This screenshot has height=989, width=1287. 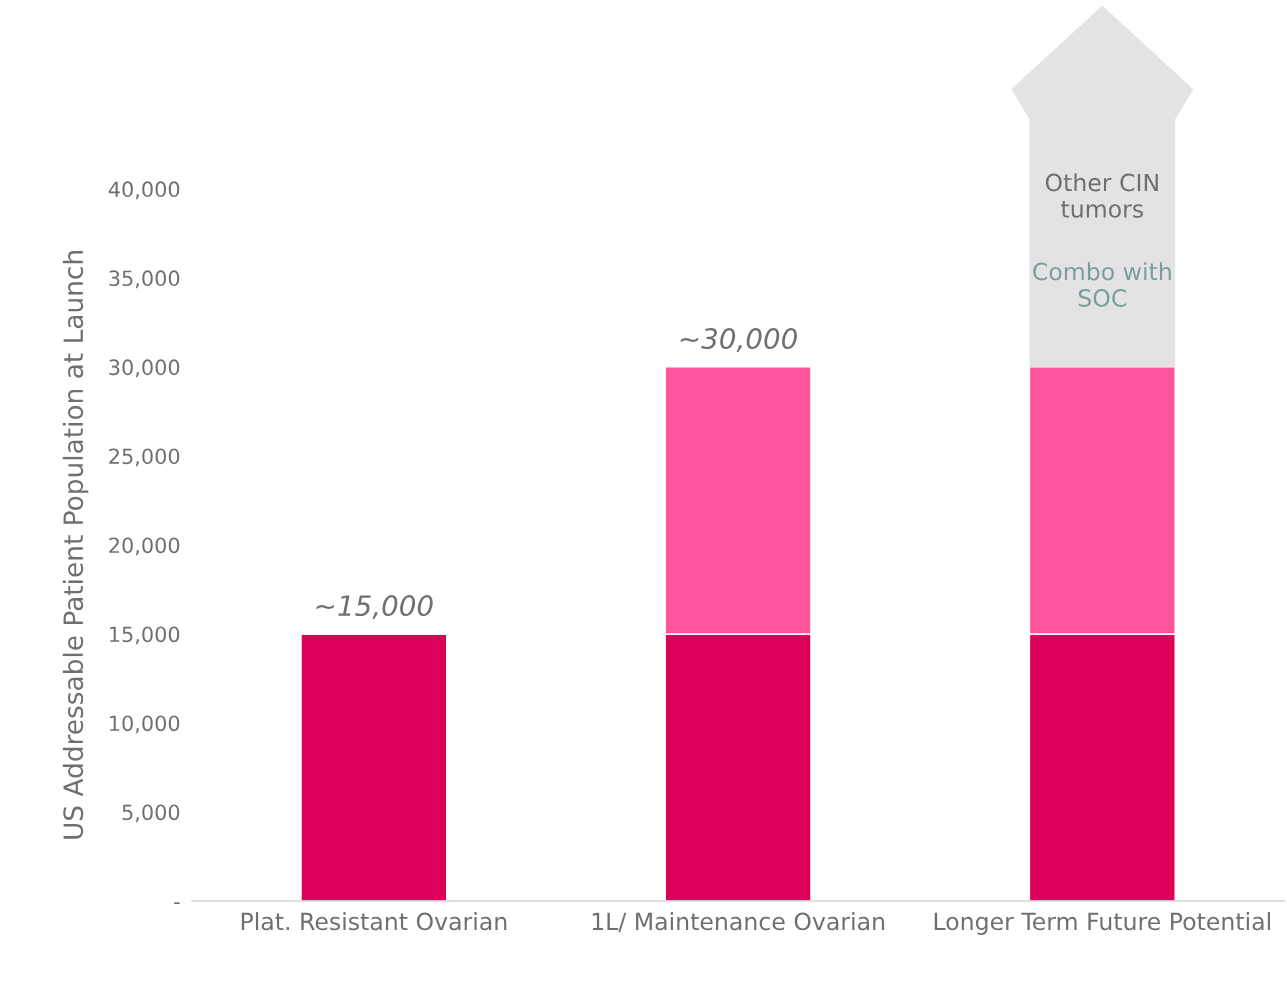 I want to click on y-tick-label: -, so click(x=177, y=903).